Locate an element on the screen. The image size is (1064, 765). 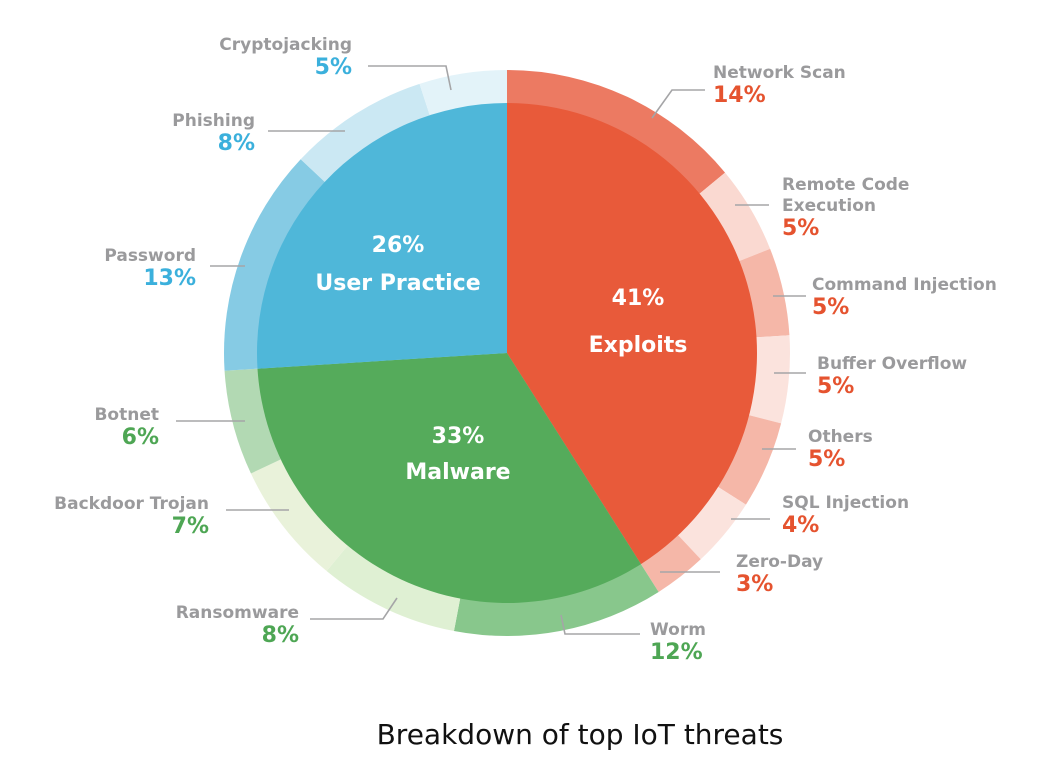
callout-name: SQL Injection is located at coordinates (845, 503).